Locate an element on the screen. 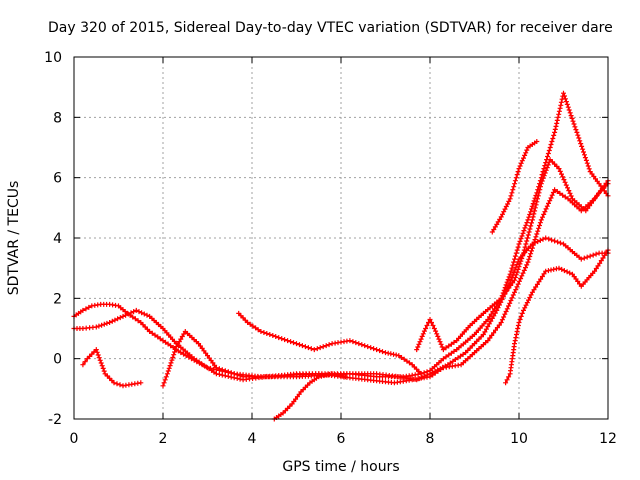  x-tick-label: 4 is located at coordinates (252, 439).